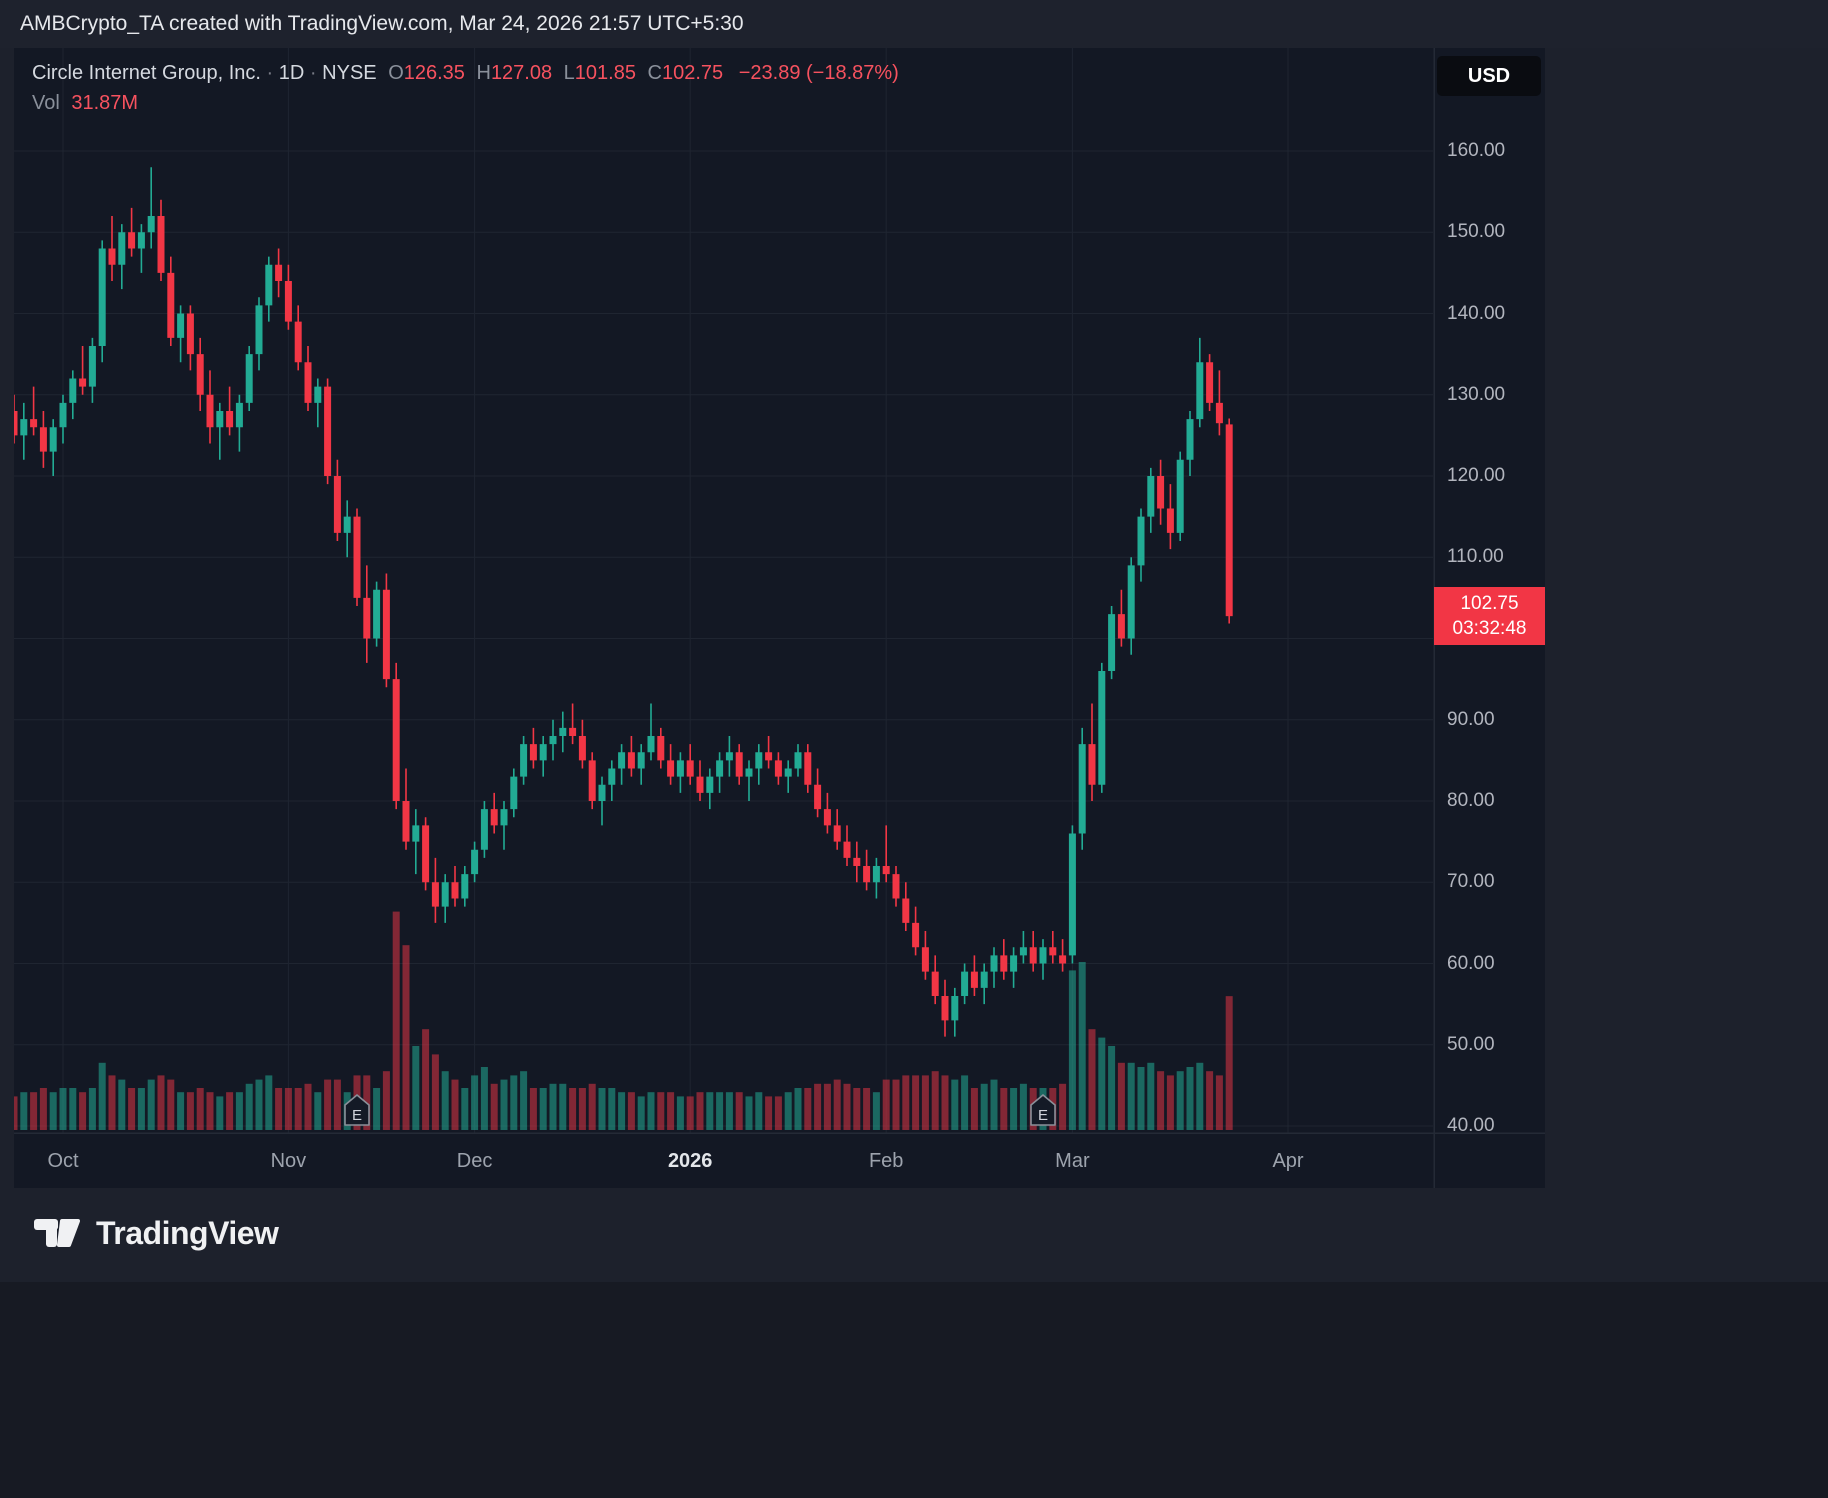 The height and width of the screenshot is (1498, 1828). I want to click on last-price-value: 102.75, so click(1489, 604).